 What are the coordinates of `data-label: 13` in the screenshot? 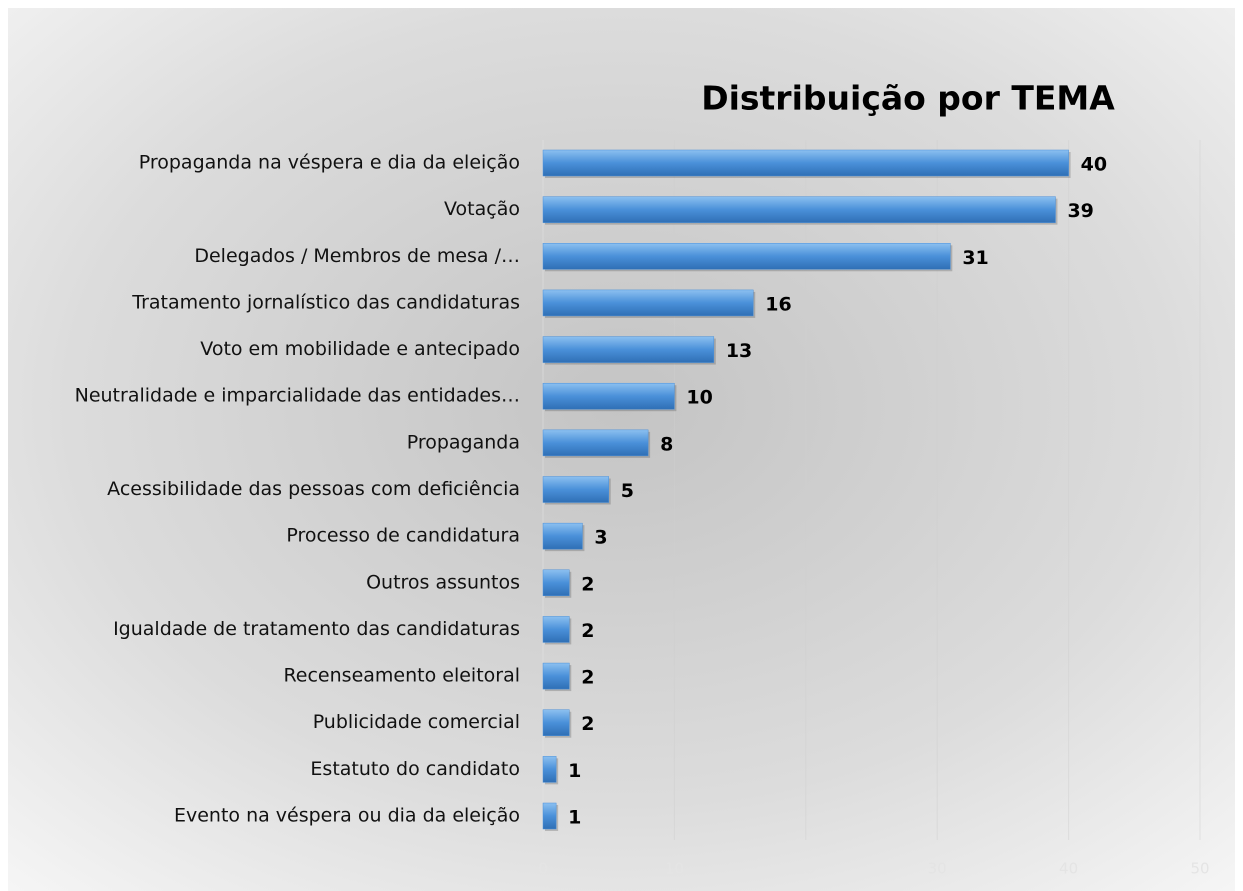 It's located at (739, 351).